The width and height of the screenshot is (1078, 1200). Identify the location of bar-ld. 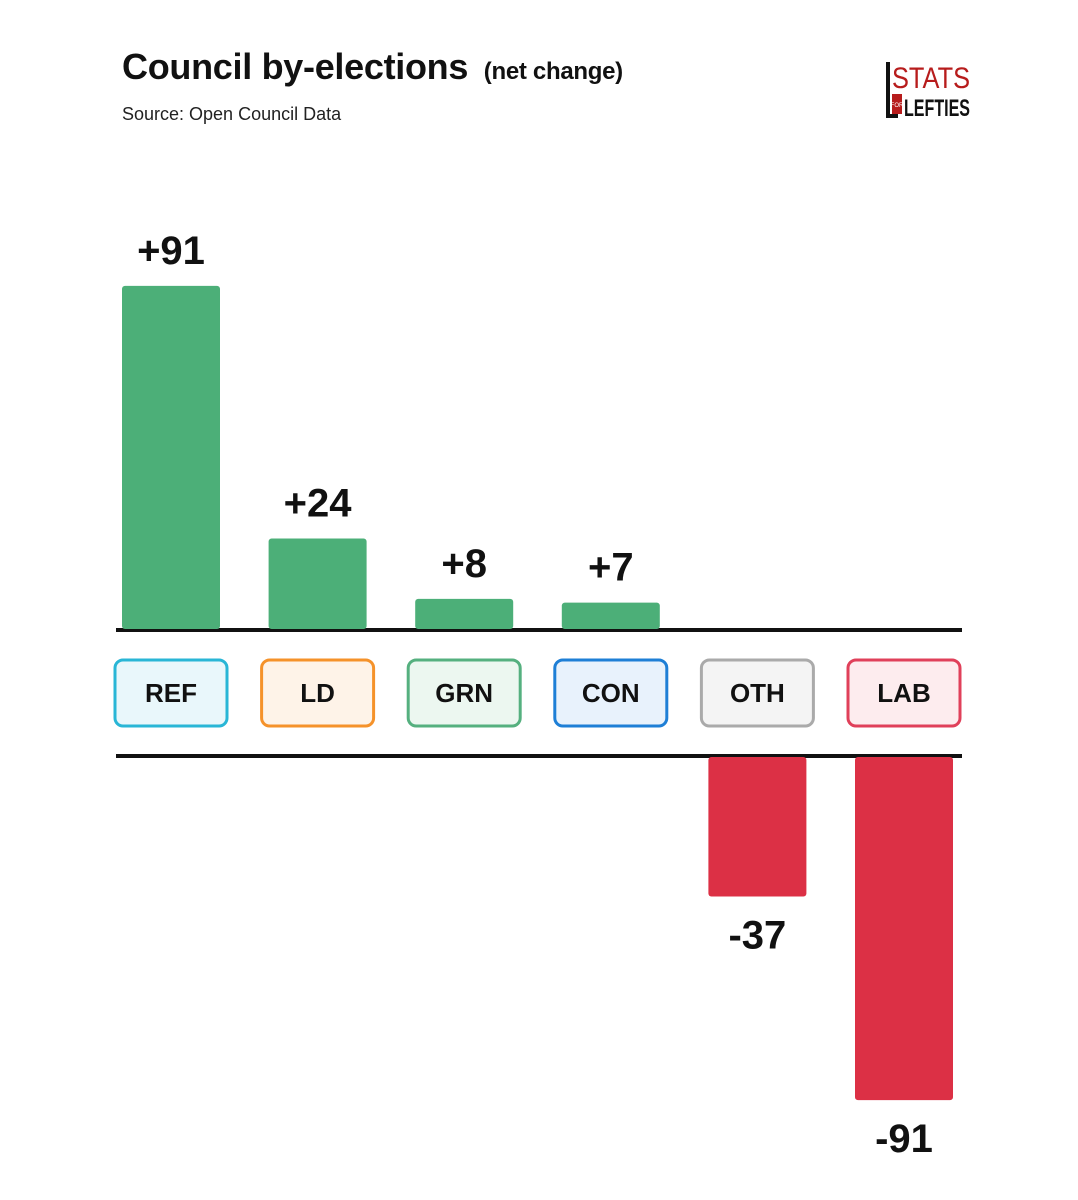
(317, 583).